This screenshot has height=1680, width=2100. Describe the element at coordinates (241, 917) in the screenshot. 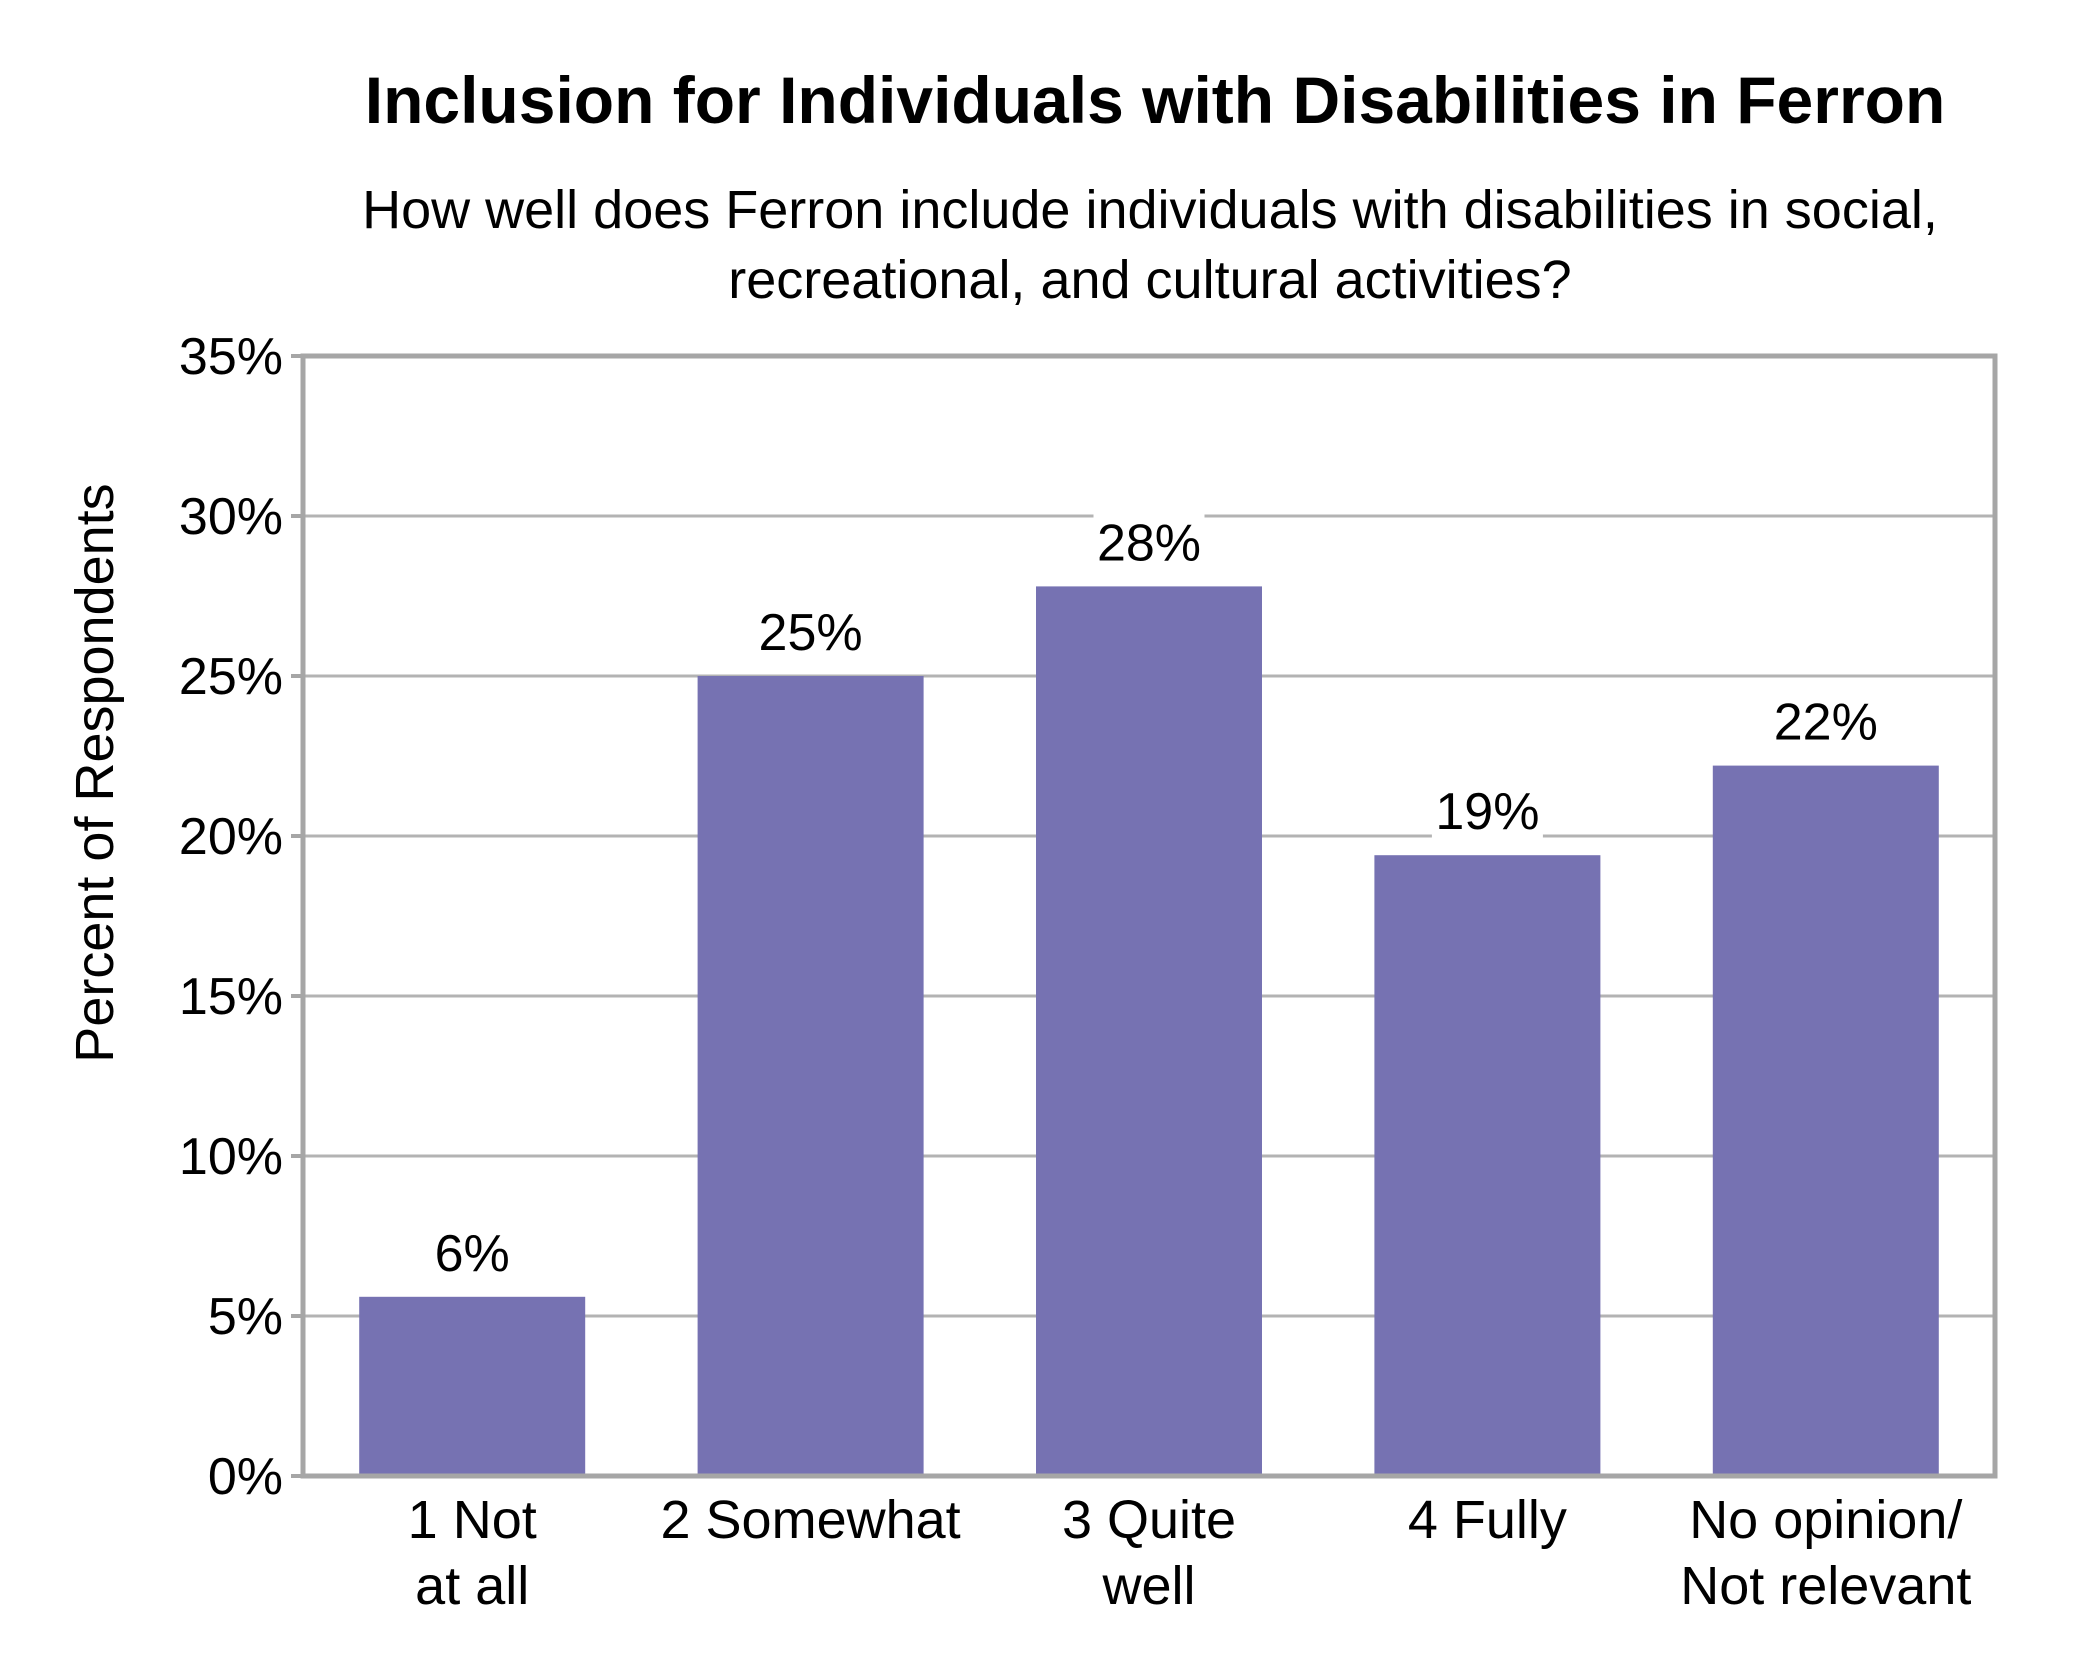

I see `y-tick-labels: 0% 5% 10% 15% 20% 25% 30% 35%` at that location.